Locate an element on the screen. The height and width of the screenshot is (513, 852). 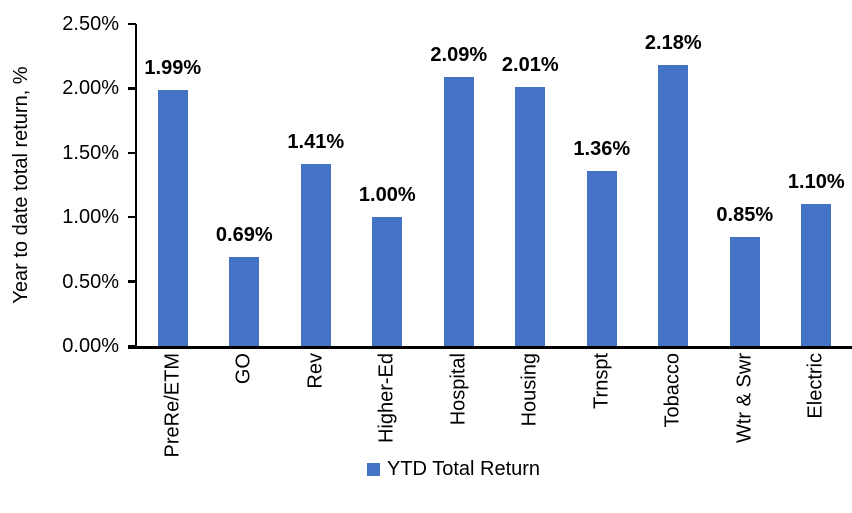
bar-value-label: 1.10% is located at coordinates (816, 182).